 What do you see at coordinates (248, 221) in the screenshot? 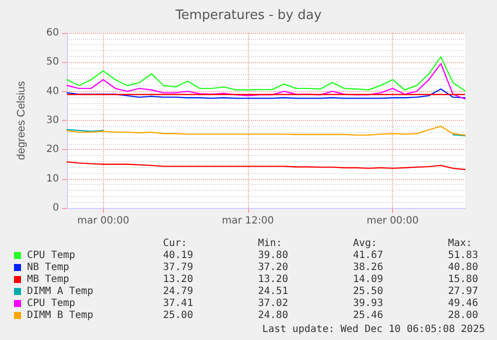
I see `x-tick-label: mar 12:00` at bounding box center [248, 221].